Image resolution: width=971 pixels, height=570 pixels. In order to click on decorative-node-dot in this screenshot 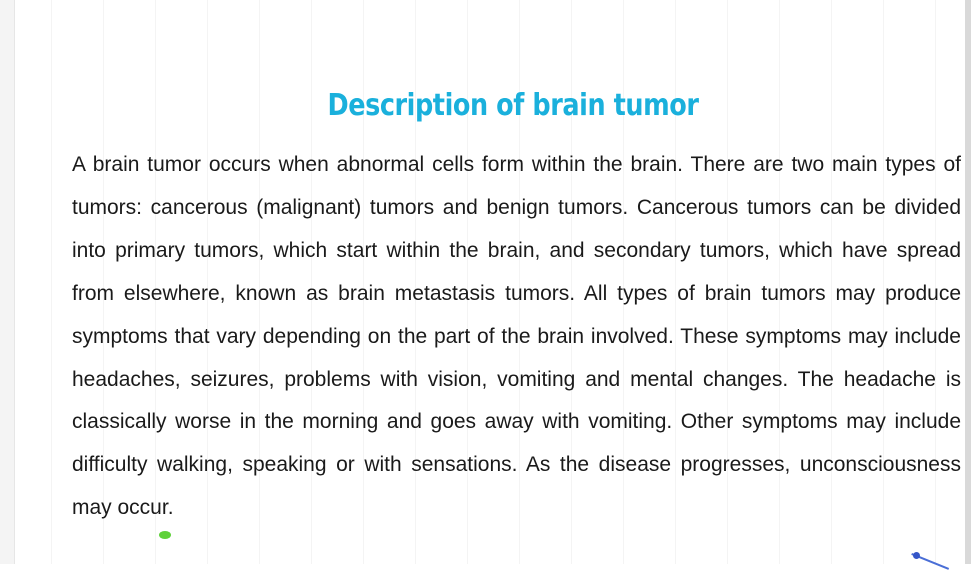, I will do `click(916, 555)`.